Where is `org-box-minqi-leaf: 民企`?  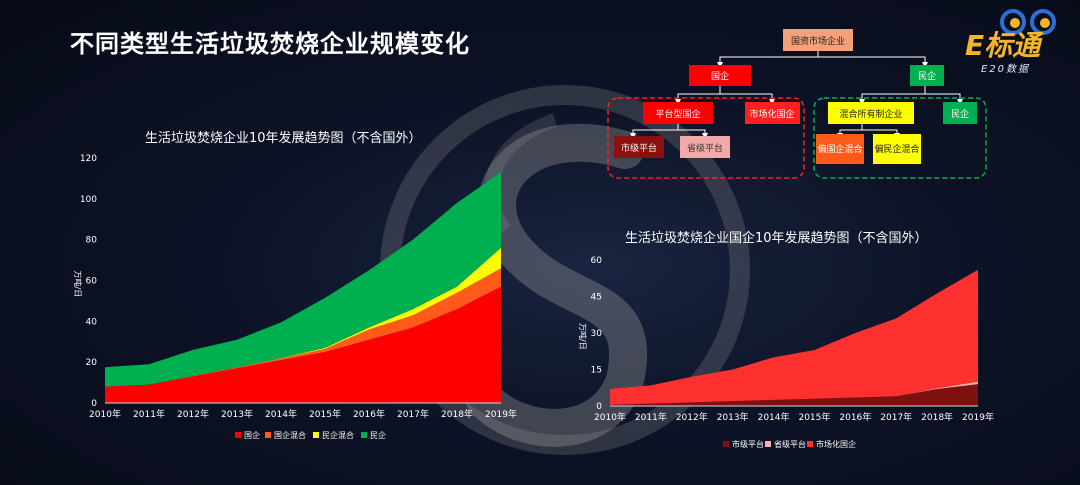 org-box-minqi-leaf: 民企 is located at coordinates (960, 113).